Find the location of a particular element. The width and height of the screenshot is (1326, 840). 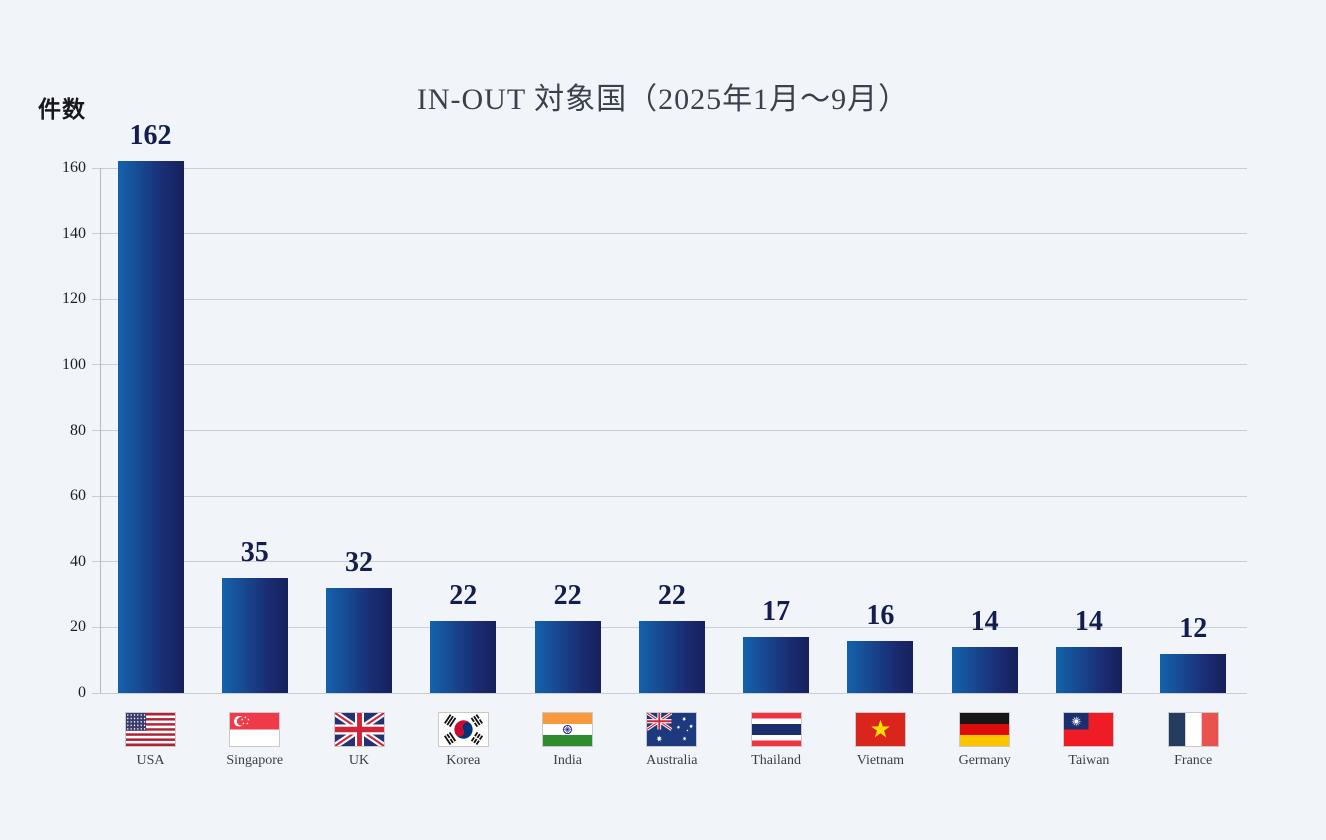

bar-value-label: 35 is located at coordinates (254, 553).